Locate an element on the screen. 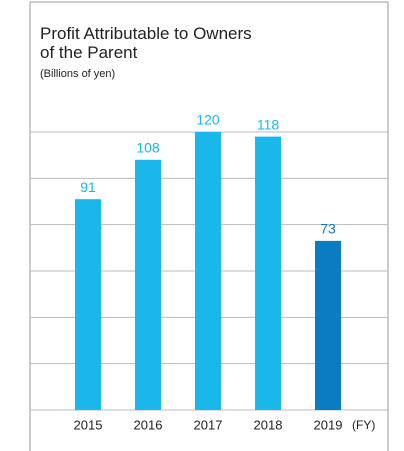  value-label: 91 is located at coordinates (88, 187).